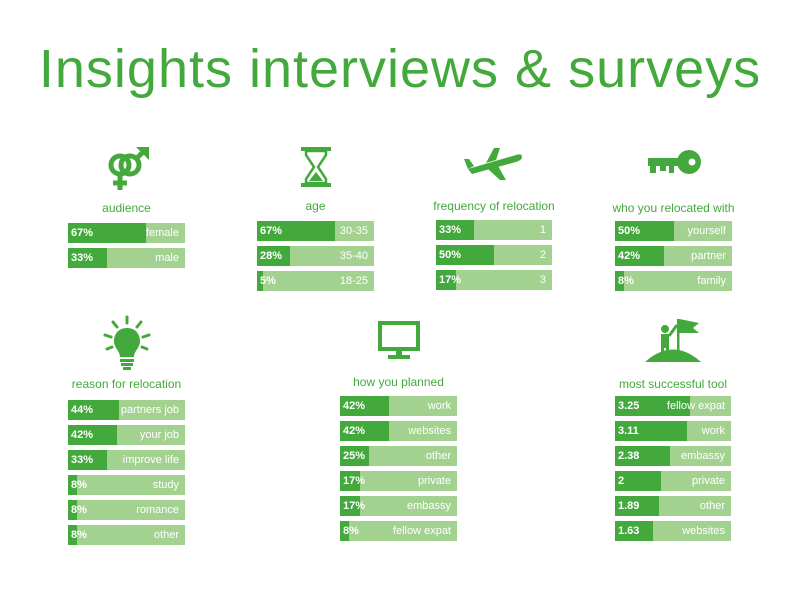 This screenshot has width=800, height=600. I want to click on chart-panel-frequency-of-relocation: frequency of relocation 33% 1 50% 2 17% 3, so click(494, 265).